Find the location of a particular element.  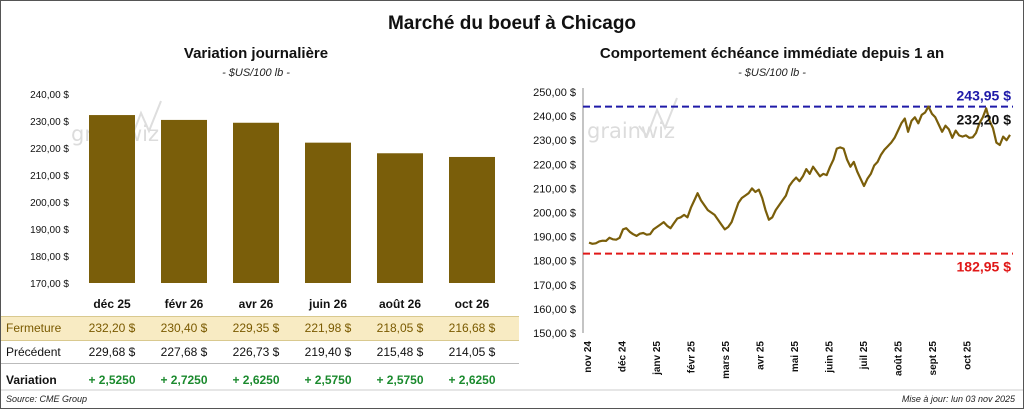

max-value-label: 243,95 $ is located at coordinates (984, 96).